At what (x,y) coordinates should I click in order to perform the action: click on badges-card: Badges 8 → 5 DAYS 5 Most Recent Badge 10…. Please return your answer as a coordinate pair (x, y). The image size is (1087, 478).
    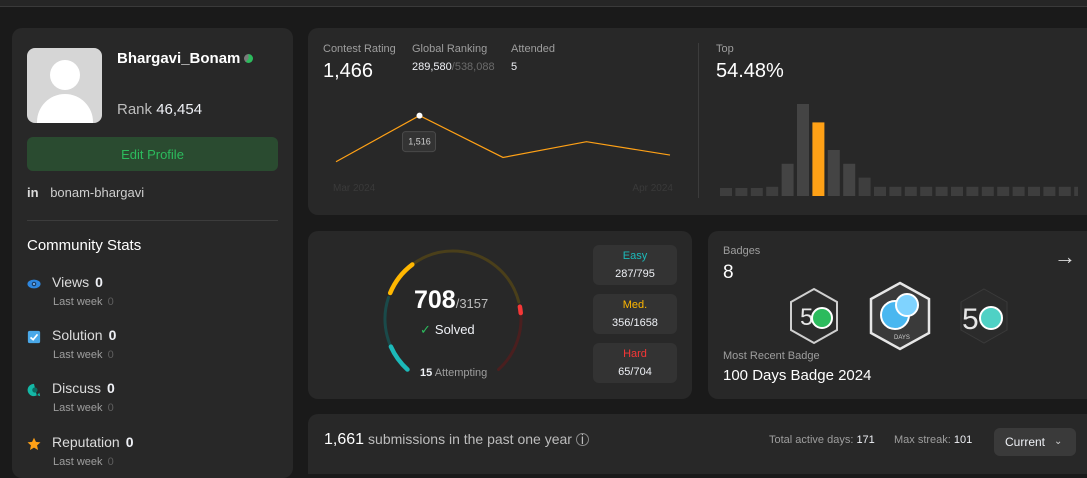
    Looking at the image, I should click on (897, 315).